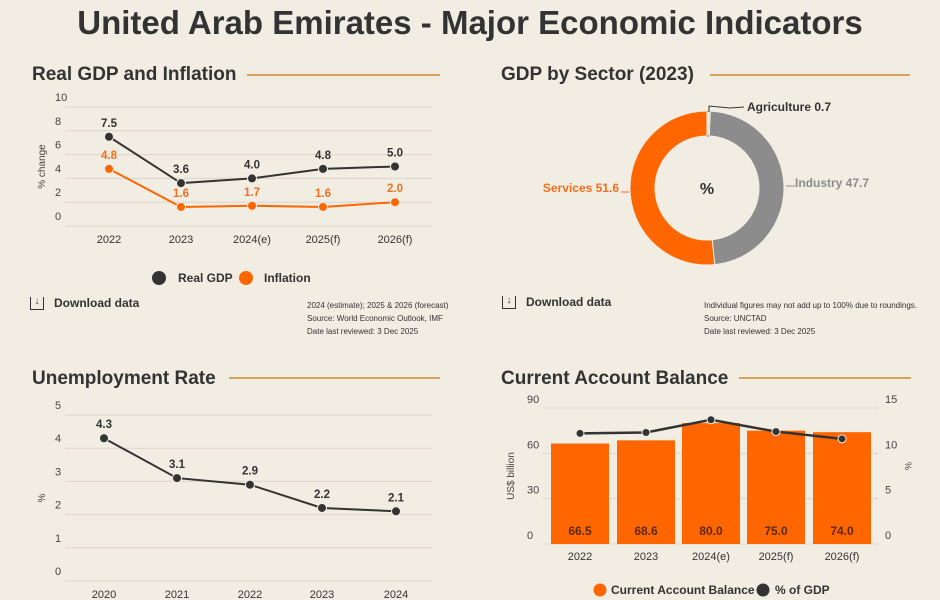 The height and width of the screenshot is (600, 940). I want to click on bar-label: 80.0, so click(711, 531).